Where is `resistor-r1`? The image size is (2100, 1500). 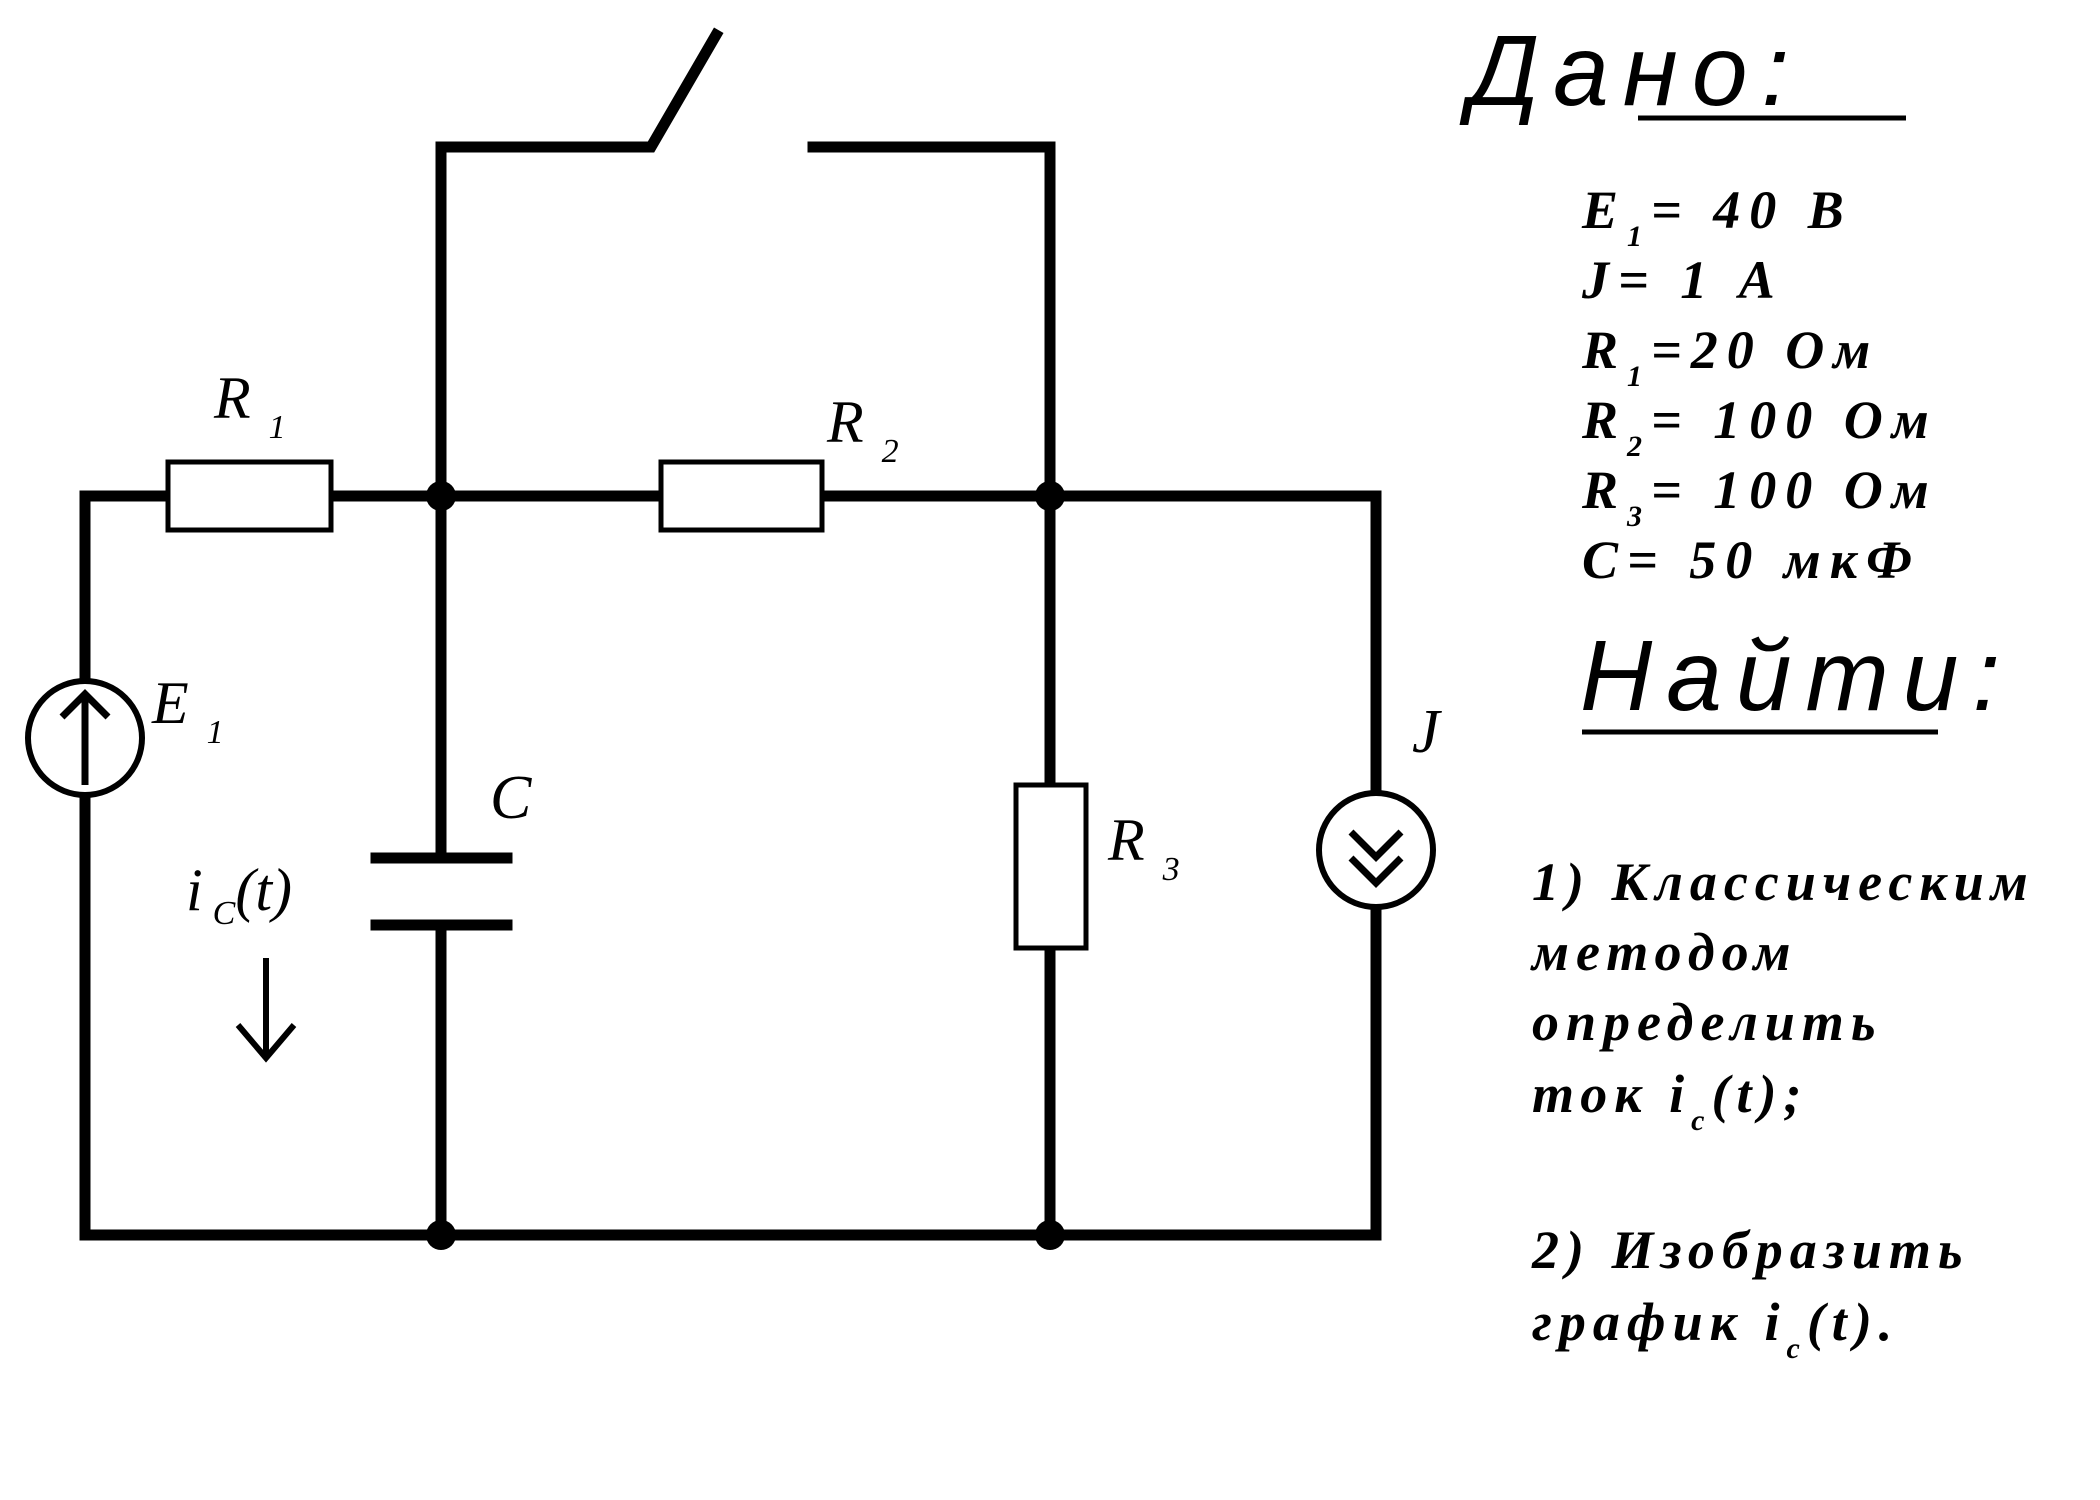
resistor-r1 is located at coordinates (249, 496).